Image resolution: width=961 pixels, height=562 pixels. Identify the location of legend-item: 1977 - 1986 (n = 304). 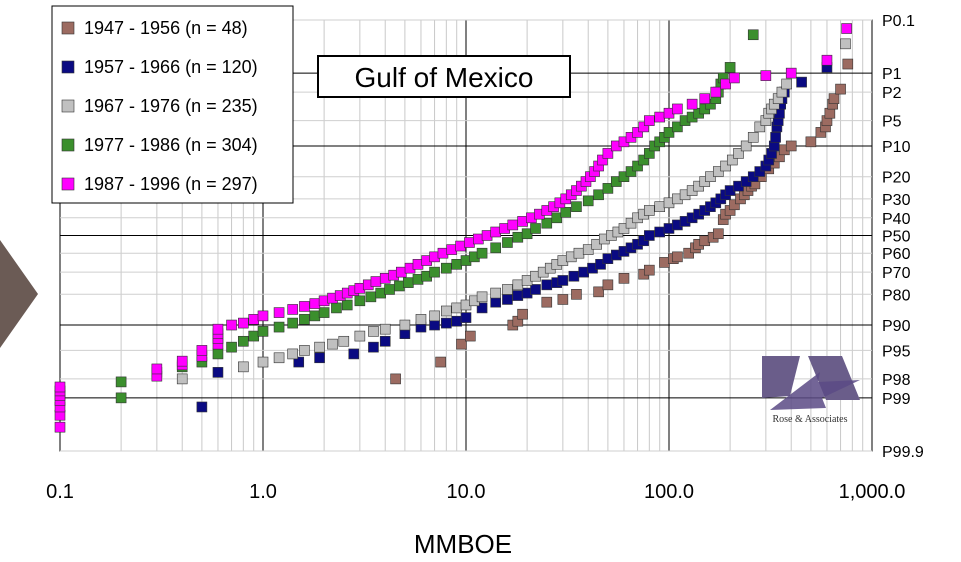
(159, 145).